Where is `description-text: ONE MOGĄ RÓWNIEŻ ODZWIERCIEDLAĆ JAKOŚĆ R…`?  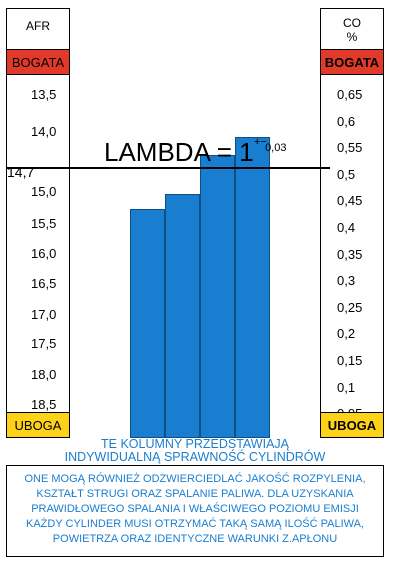
description-text: ONE MOGĄ RÓWNIEŻ ODZWIERCIEDLAĆ JAKOŚĆ R… is located at coordinates (195, 509).